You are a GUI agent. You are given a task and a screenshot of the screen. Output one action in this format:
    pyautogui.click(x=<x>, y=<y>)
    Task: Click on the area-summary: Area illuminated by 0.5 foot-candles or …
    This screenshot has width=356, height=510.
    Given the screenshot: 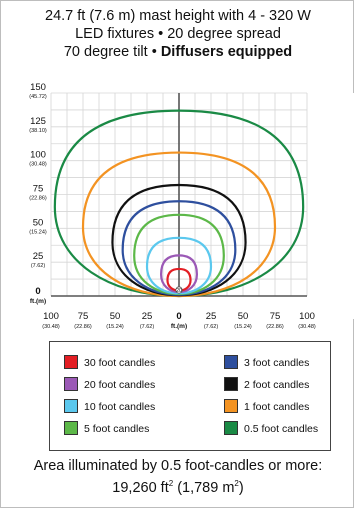 What is the action you would take?
    pyautogui.click(x=178, y=477)
    